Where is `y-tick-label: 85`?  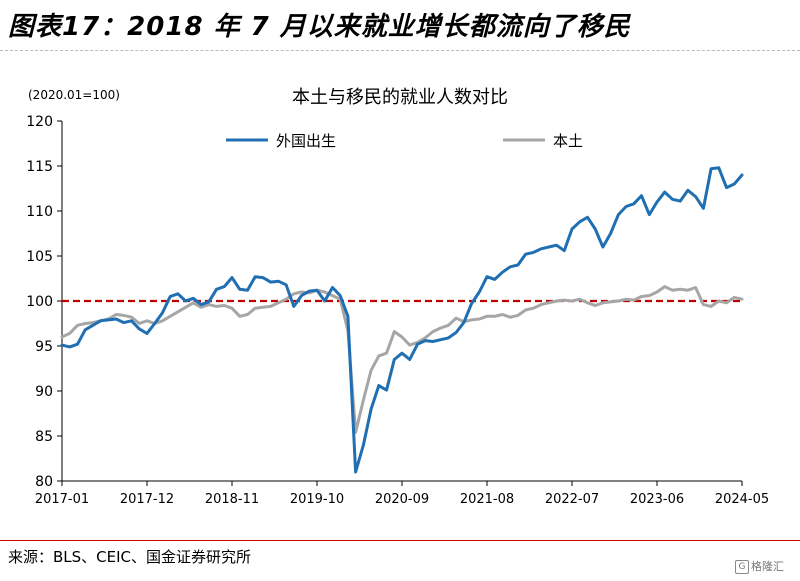
y-tick-label: 85 is located at coordinates (44, 437).